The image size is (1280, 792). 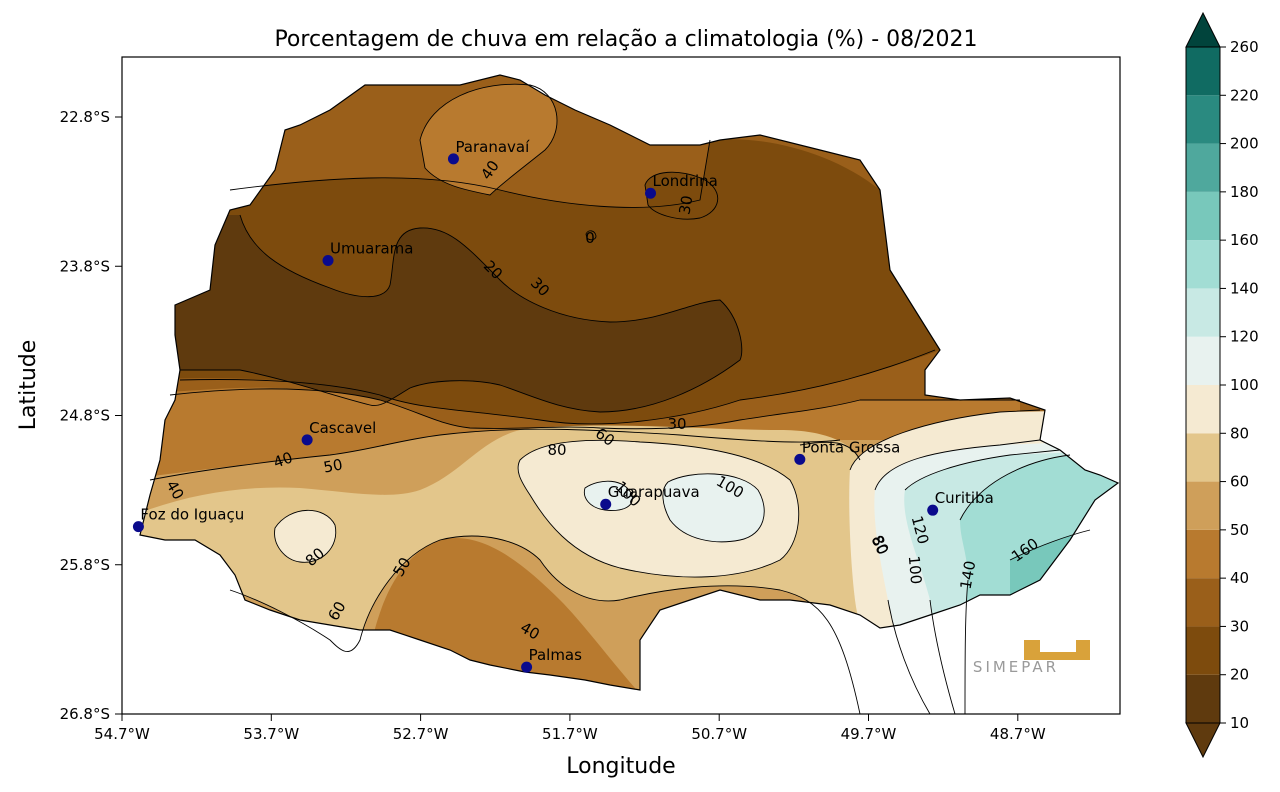 What do you see at coordinates (556, 655) in the screenshot?
I see `city-label: Palmas` at bounding box center [556, 655].